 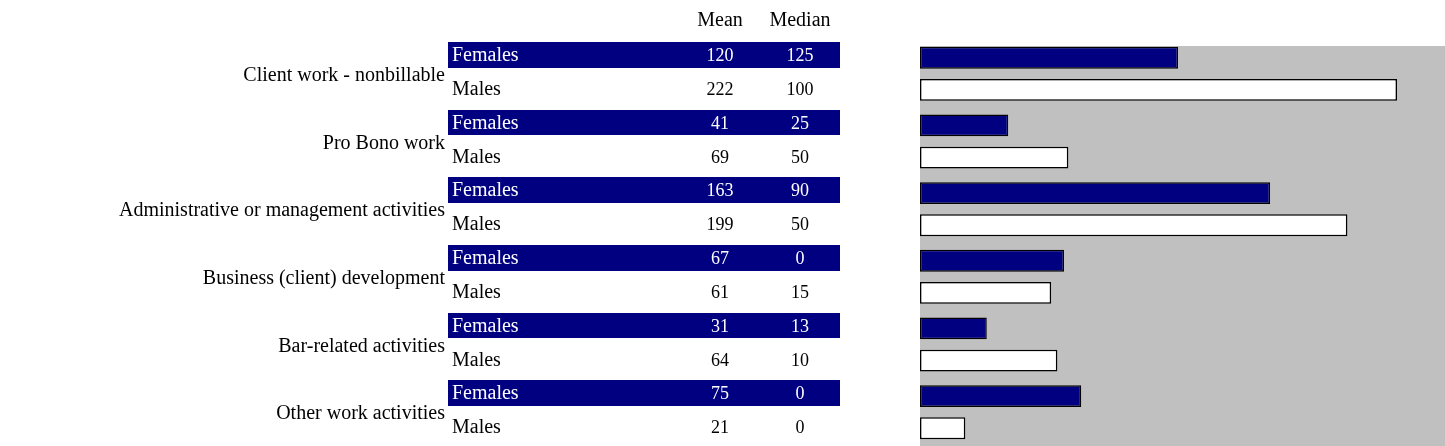 I want to click on text: 69, so click(x=720, y=156).